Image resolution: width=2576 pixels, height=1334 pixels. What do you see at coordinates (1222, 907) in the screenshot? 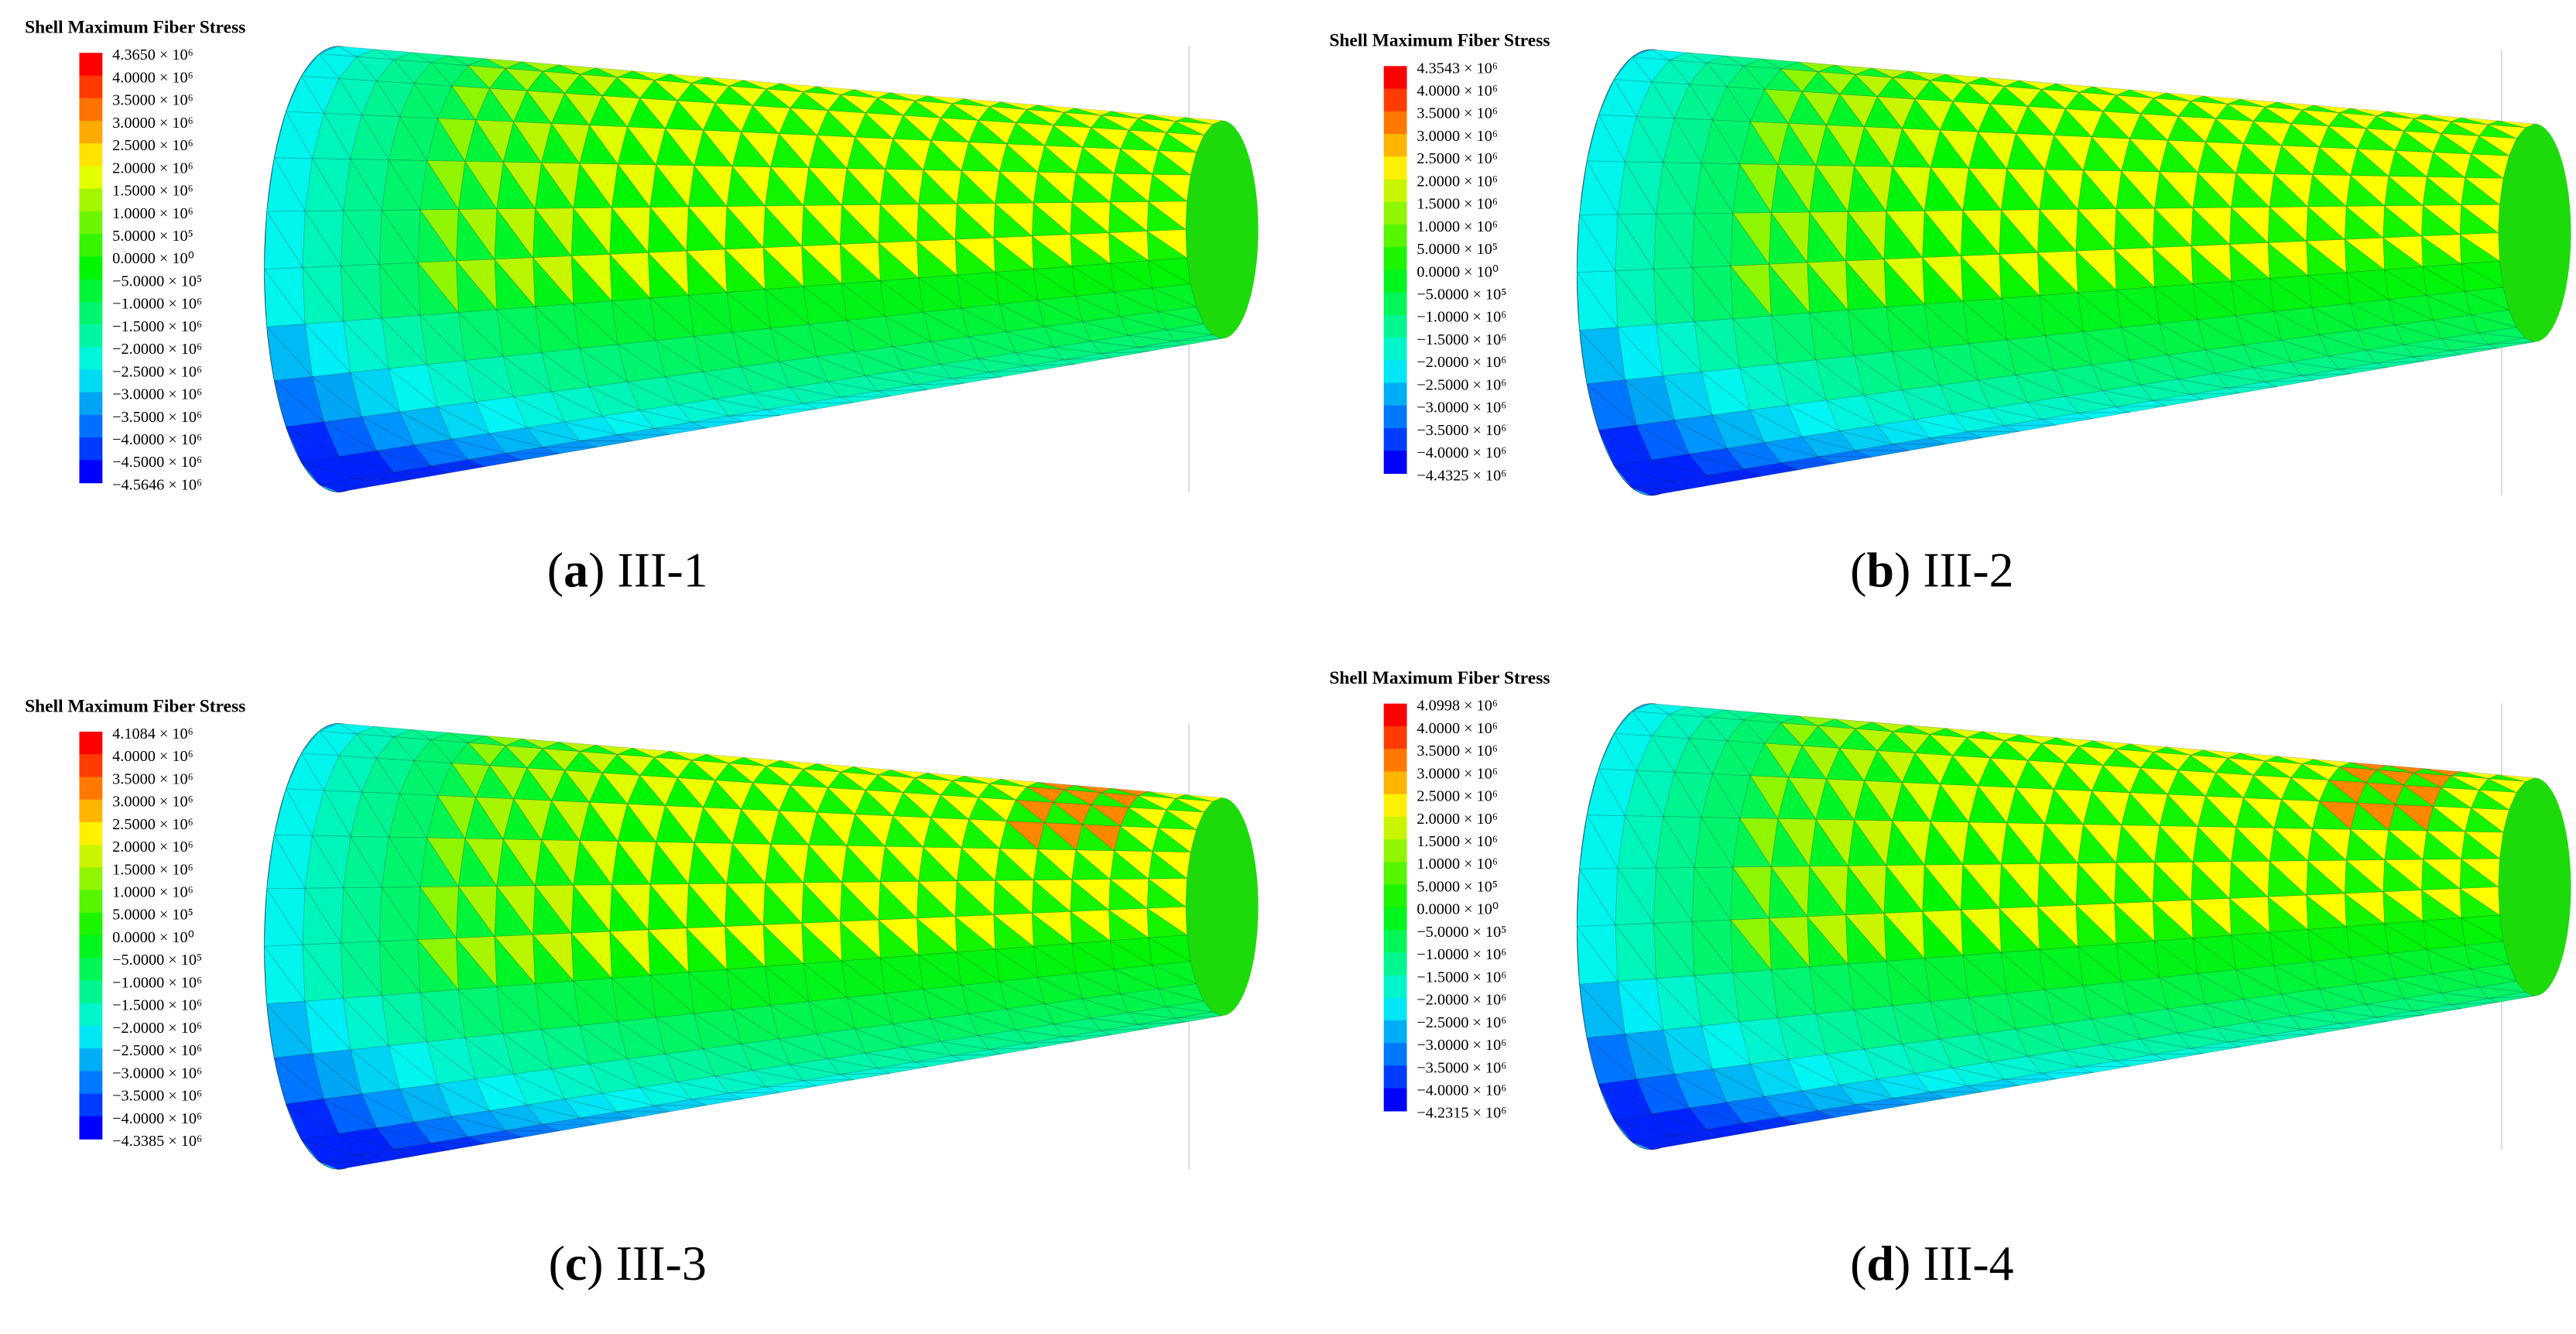
I see `end-cap` at bounding box center [1222, 907].